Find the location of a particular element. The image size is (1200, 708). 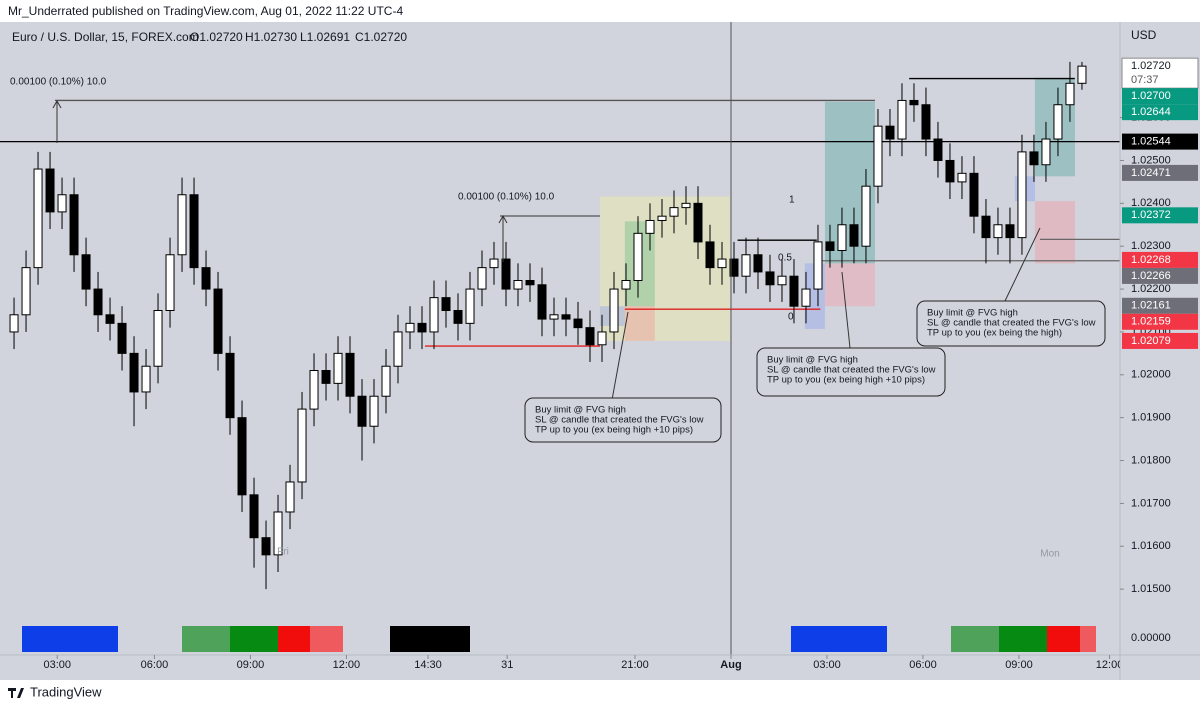

callout-text: TP up to you (ex being the high) is located at coordinates (994, 333).